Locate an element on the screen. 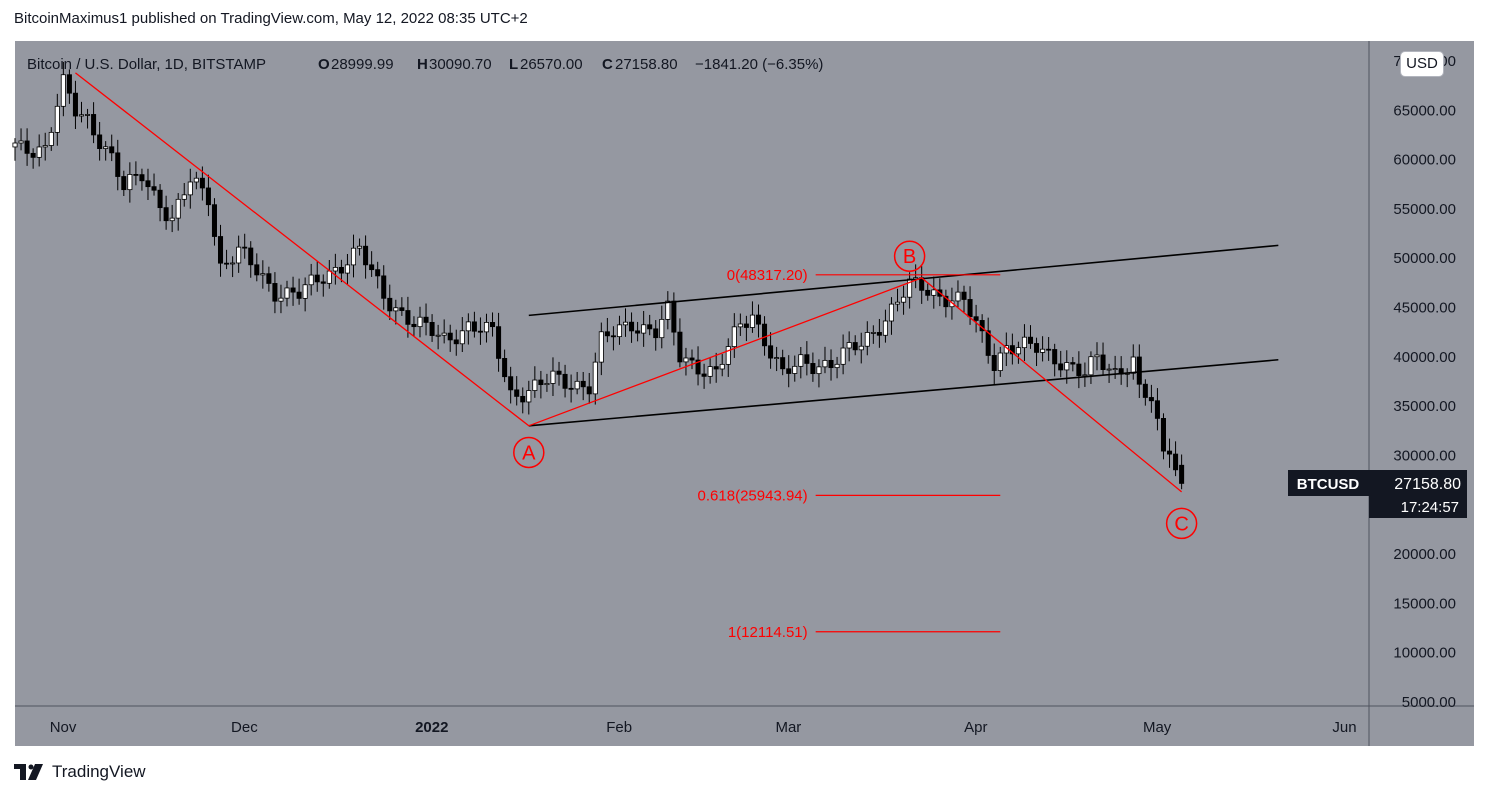 The image size is (1489, 800). price-axis-area is located at coordinates (1421, 373).